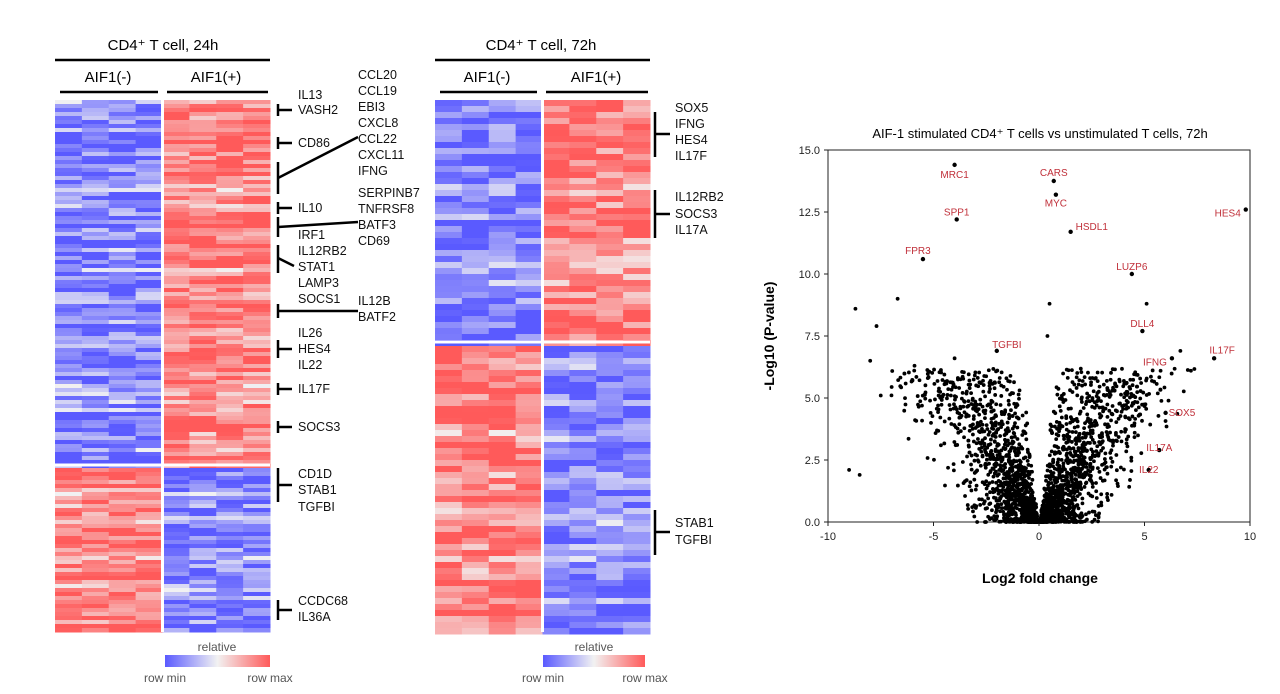  I want to click on volcano-points, so click(1022, 410).